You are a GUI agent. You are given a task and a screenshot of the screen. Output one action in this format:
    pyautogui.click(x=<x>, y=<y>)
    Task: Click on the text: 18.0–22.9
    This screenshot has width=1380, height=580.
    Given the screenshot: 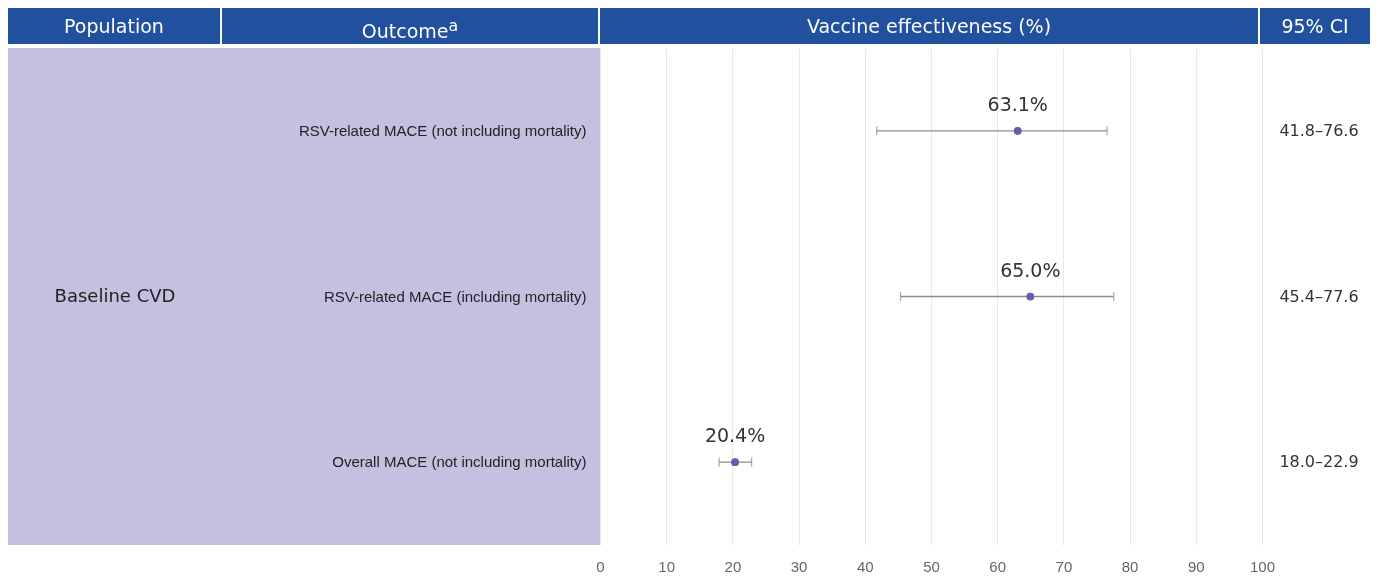 What is the action you would take?
    pyautogui.click(x=1319, y=462)
    